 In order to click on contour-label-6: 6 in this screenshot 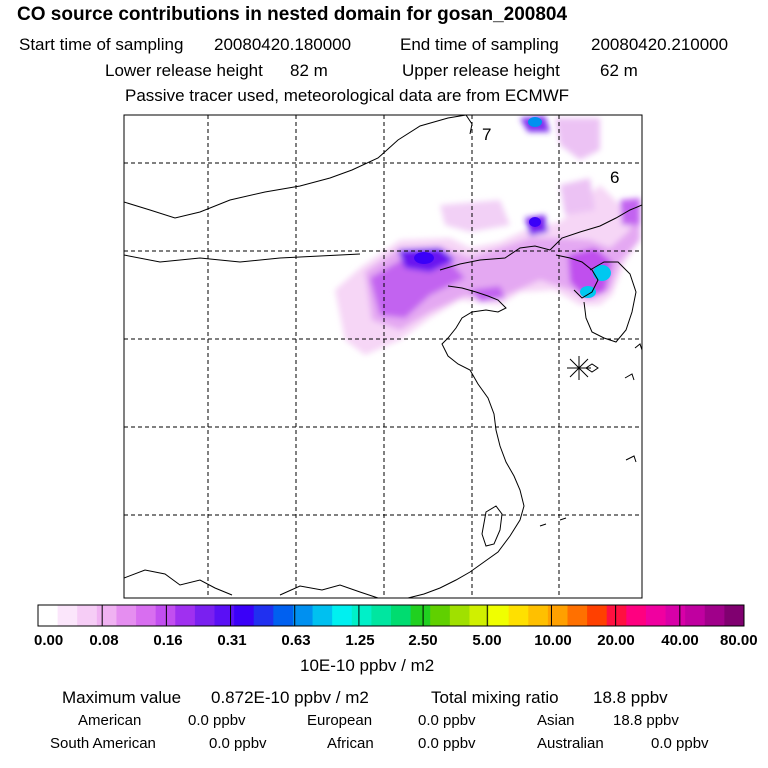, I will do `click(614, 177)`.